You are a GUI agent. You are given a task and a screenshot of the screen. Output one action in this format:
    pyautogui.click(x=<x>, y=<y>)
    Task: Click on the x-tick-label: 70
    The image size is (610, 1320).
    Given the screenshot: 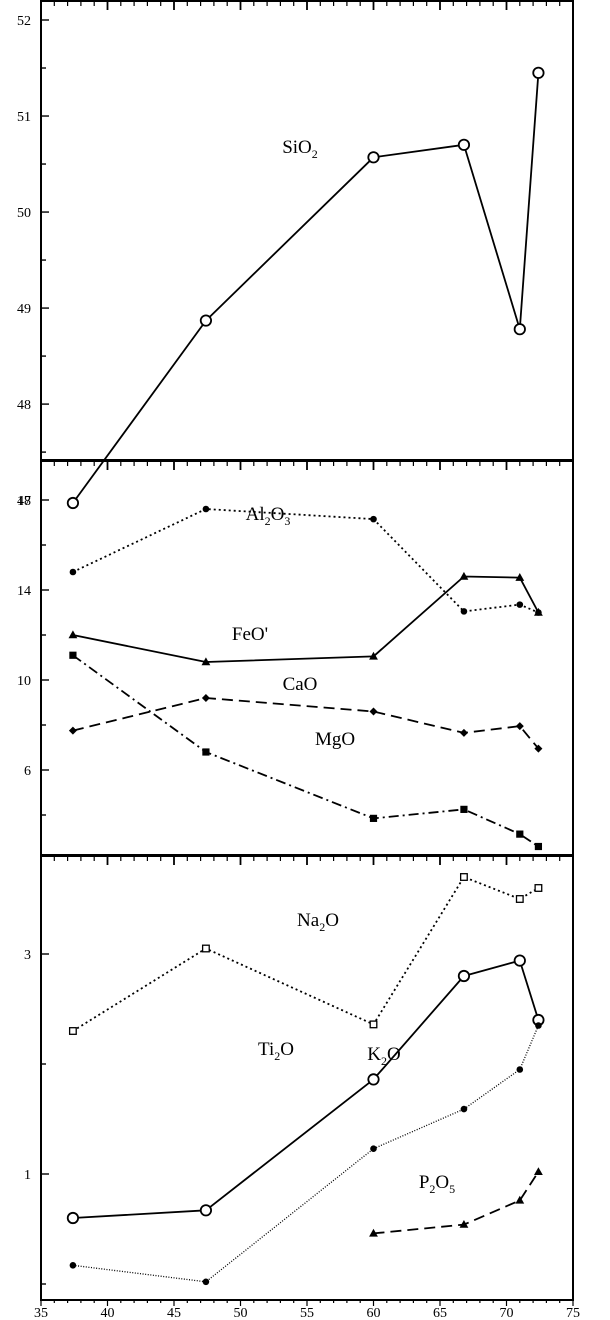 What is the action you would take?
    pyautogui.click(x=507, y=1313)
    